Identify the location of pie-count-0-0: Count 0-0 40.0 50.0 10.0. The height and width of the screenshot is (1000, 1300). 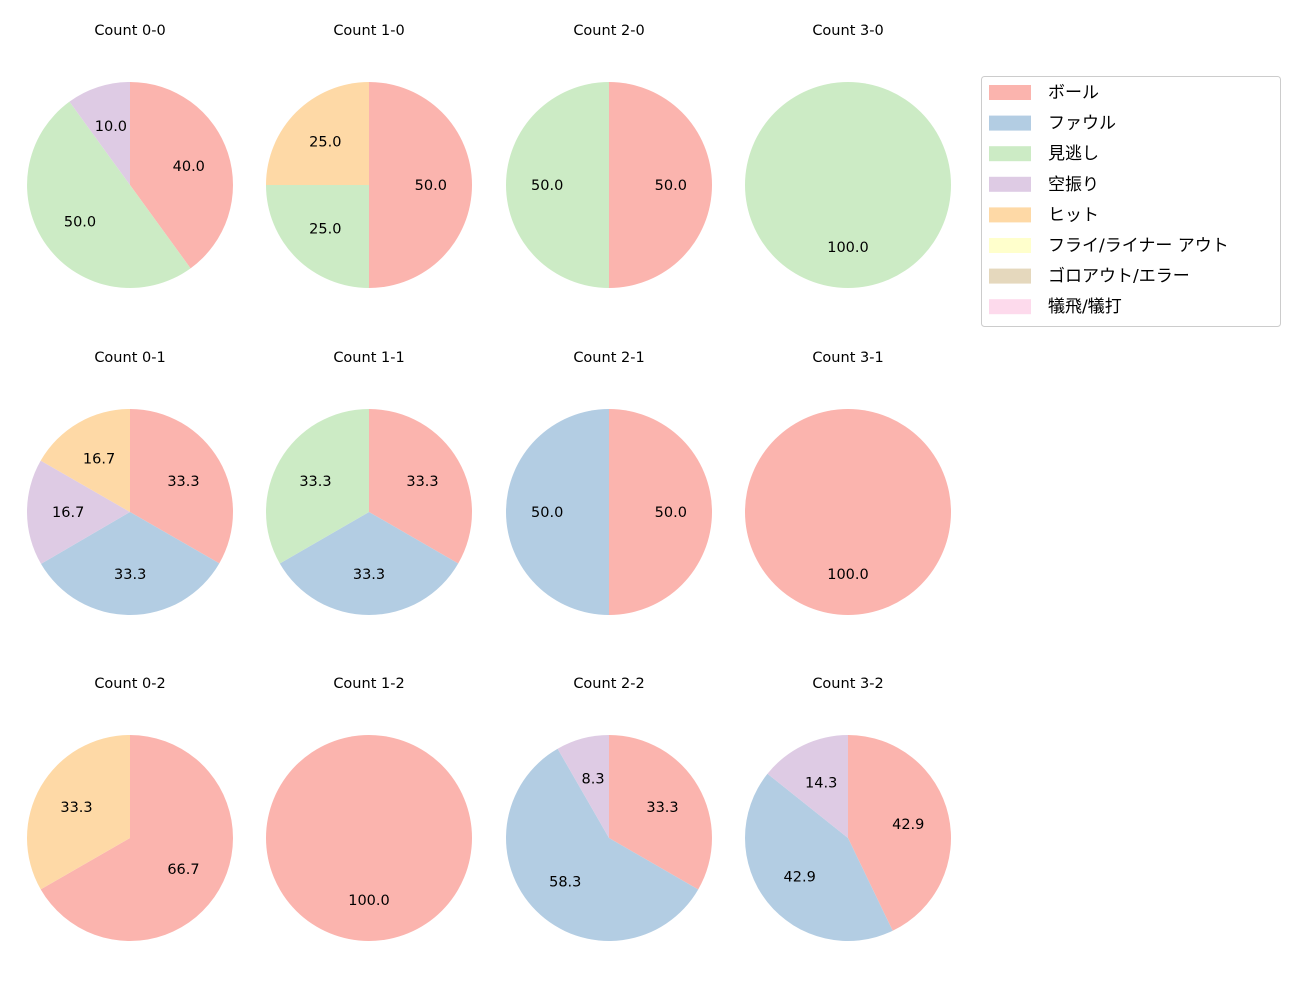
(130, 155).